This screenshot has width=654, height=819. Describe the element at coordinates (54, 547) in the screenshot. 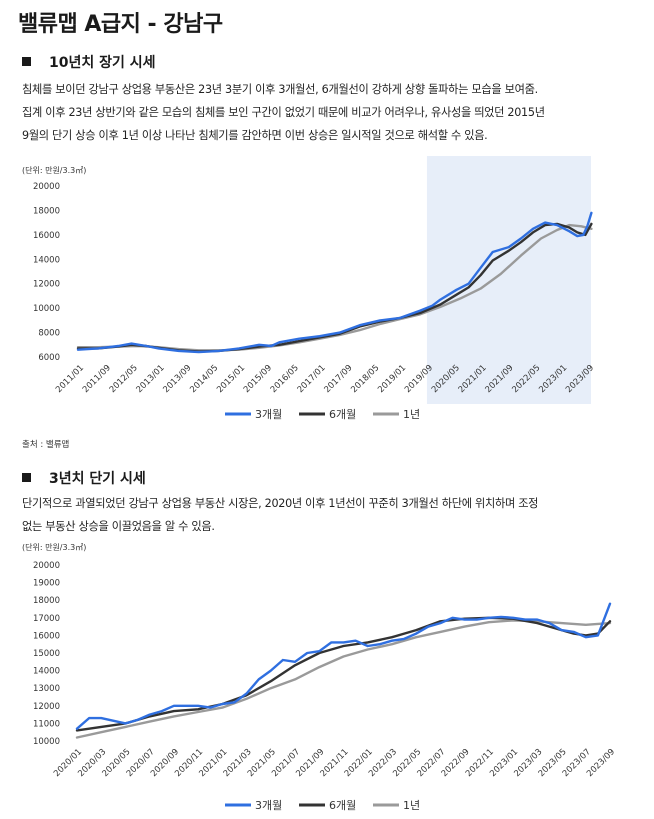

I see `chart2-unit-label: (단위: 만원/3.3㎡)` at that location.